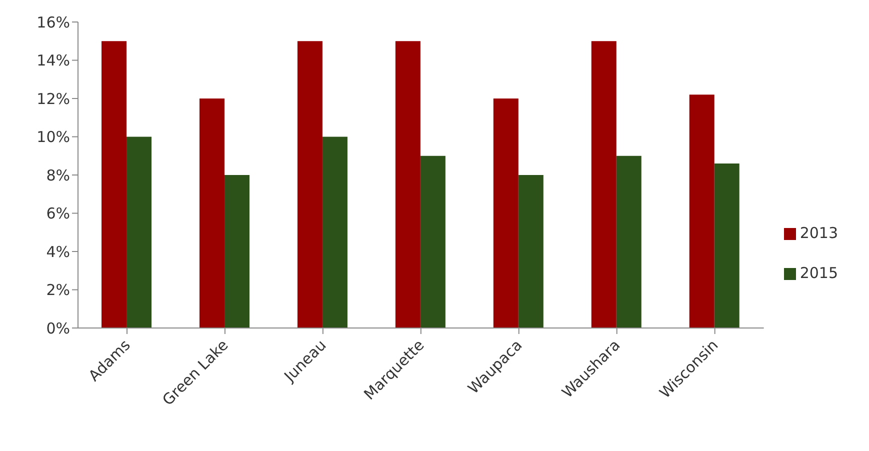 The height and width of the screenshot is (451, 869). Describe the element at coordinates (53, 61) in the screenshot. I see `y-tick-label: 14%` at that location.